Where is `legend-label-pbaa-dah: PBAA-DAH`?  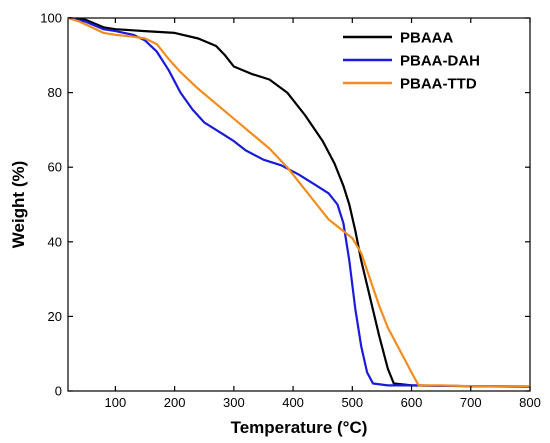 legend-label-pbaa-dah: PBAA-DAH is located at coordinates (440, 61).